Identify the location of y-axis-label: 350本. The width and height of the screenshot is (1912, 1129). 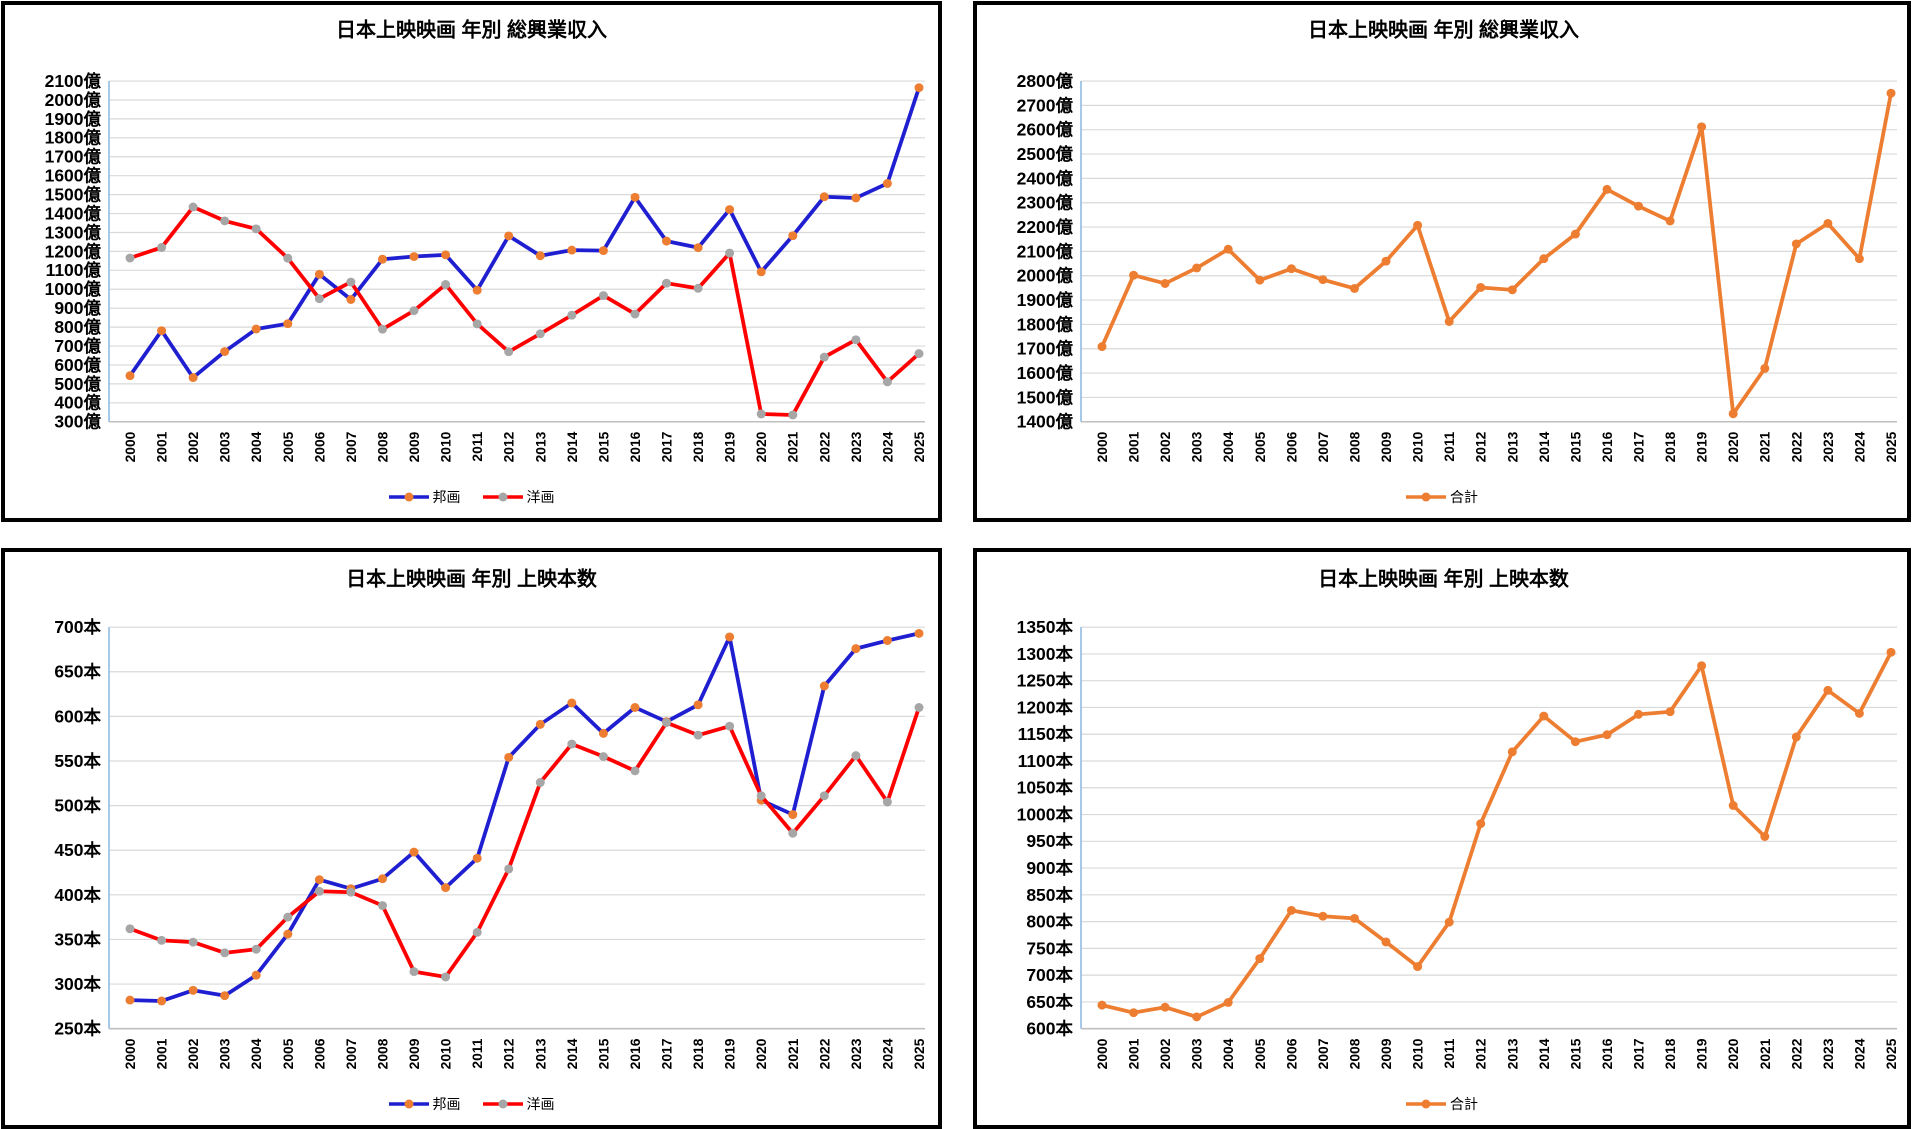
(77, 939).